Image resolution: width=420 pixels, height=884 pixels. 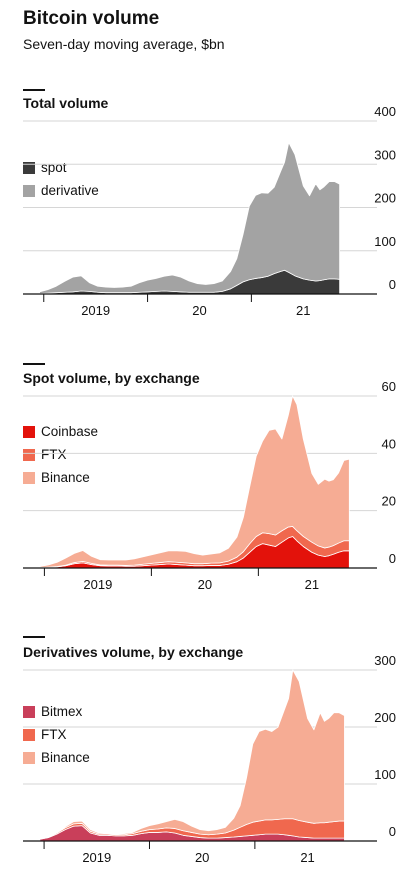 What do you see at coordinates (70, 190) in the screenshot?
I see `legend-label: derivative` at bounding box center [70, 190].